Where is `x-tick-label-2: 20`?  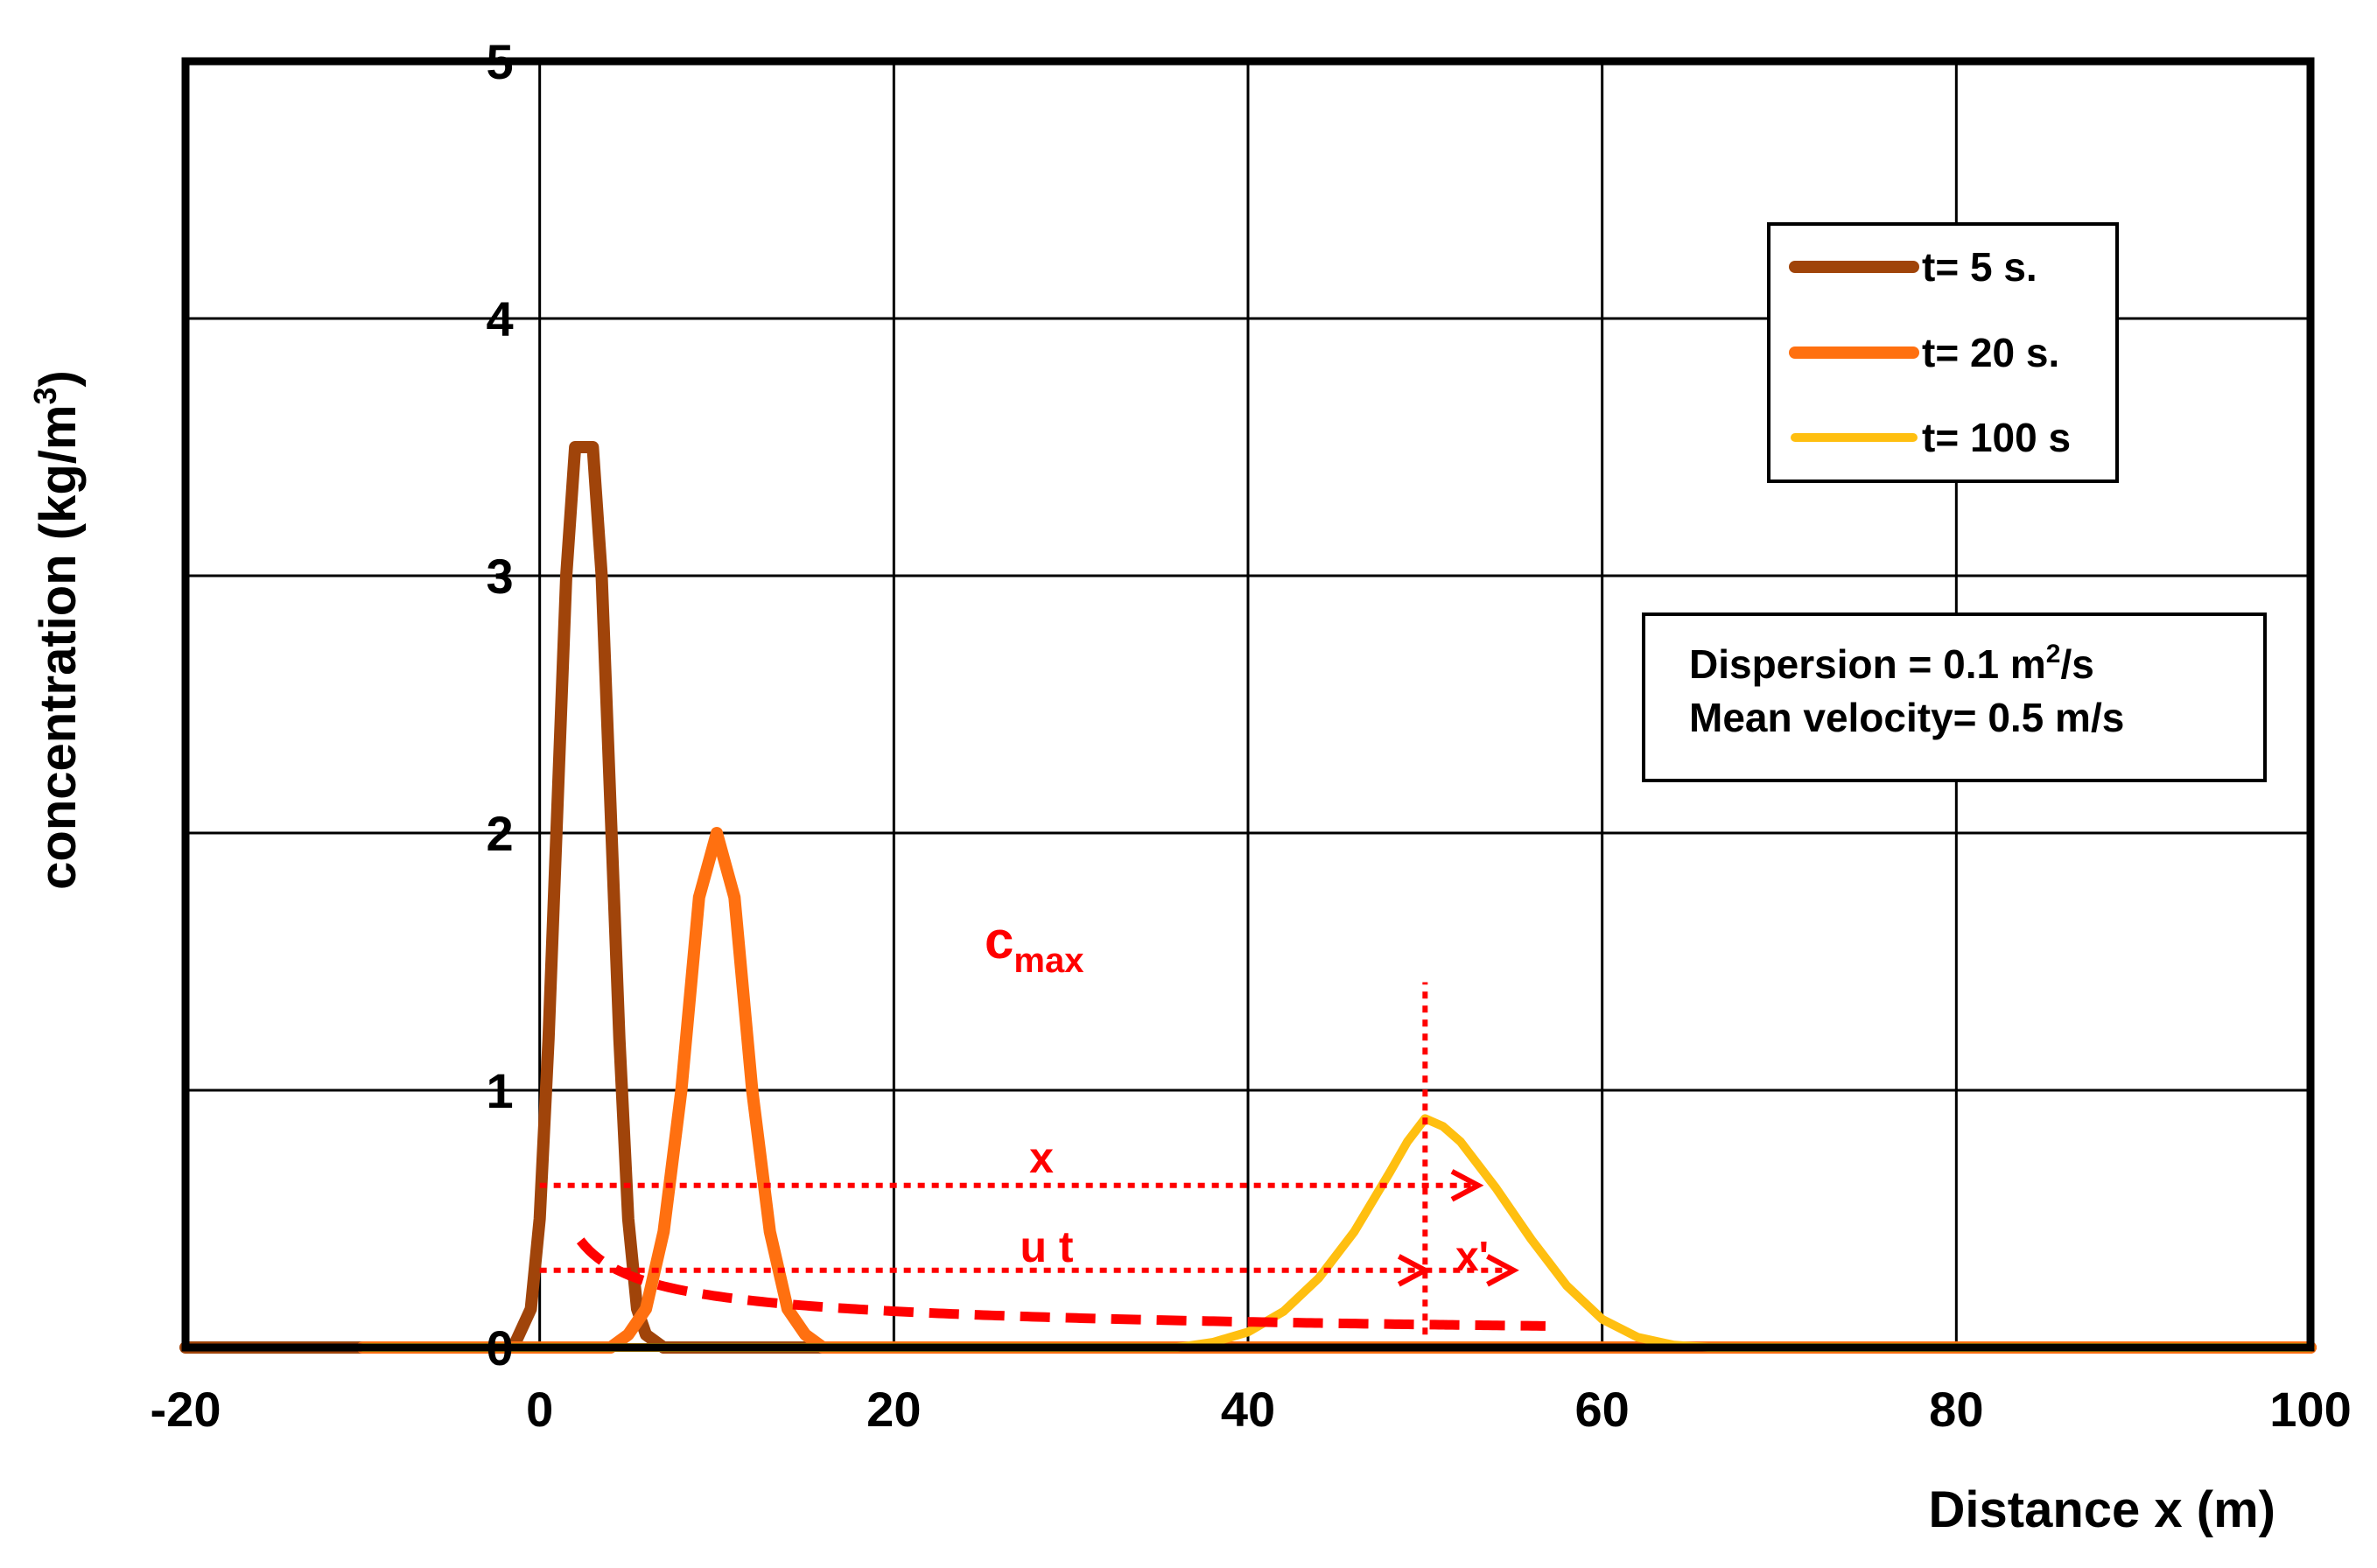
x-tick-label-2: 20 is located at coordinates (893, 1409).